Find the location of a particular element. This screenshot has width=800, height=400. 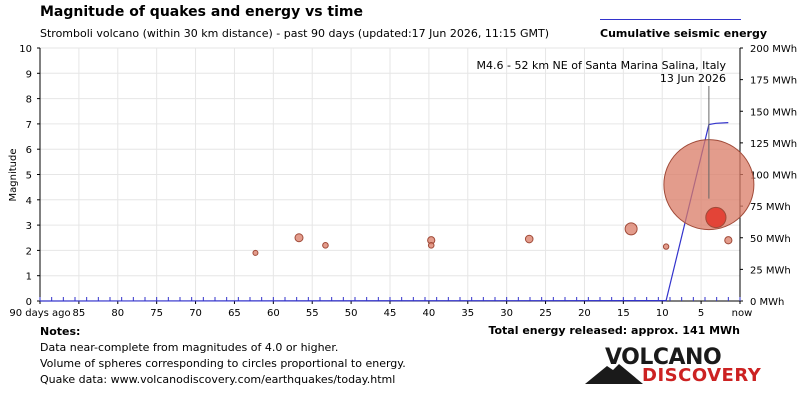

volcano-logo-icon is located at coordinates (614, 374).